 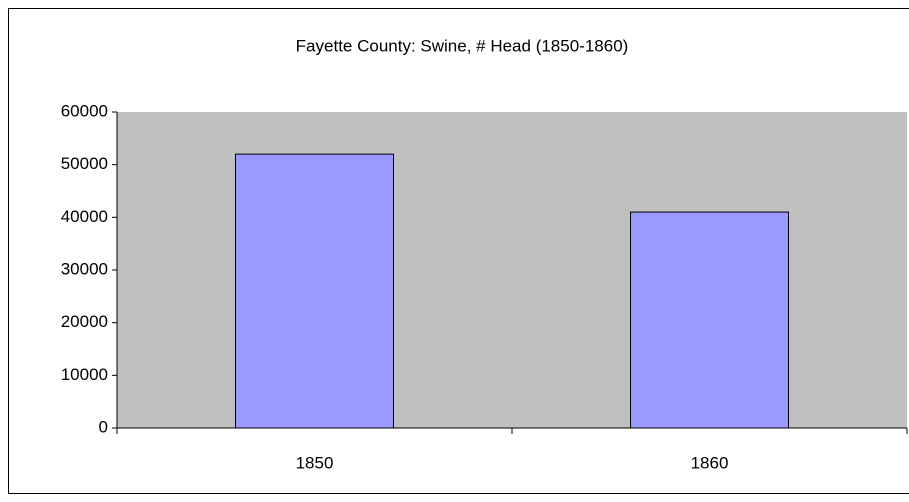 What do you see at coordinates (315, 462) in the screenshot?
I see `x-tick-label: 1850` at bounding box center [315, 462].